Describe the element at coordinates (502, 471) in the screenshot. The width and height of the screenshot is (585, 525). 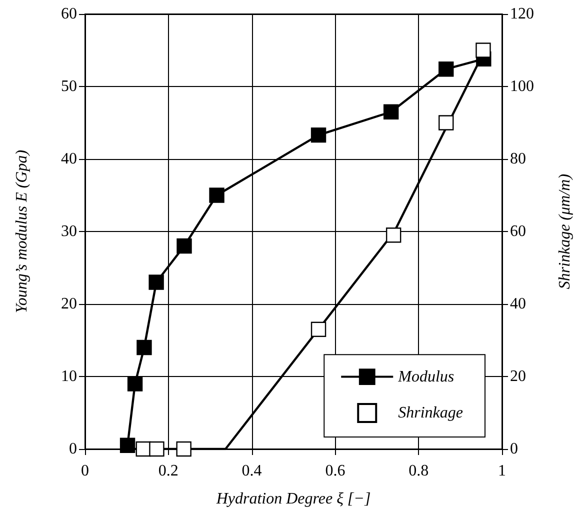
I see `x-tick-label: 1` at that location.